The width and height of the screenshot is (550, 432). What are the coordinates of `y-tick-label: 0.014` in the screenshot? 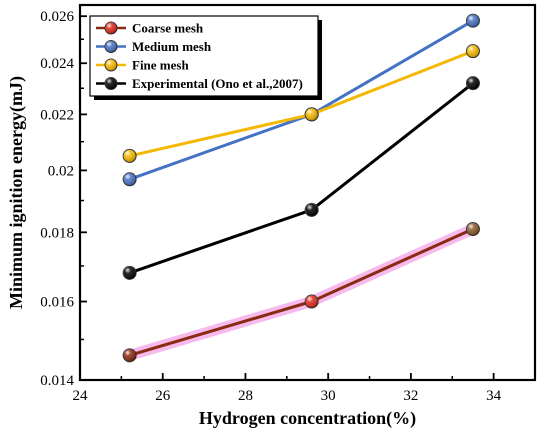 It's located at (57, 381).